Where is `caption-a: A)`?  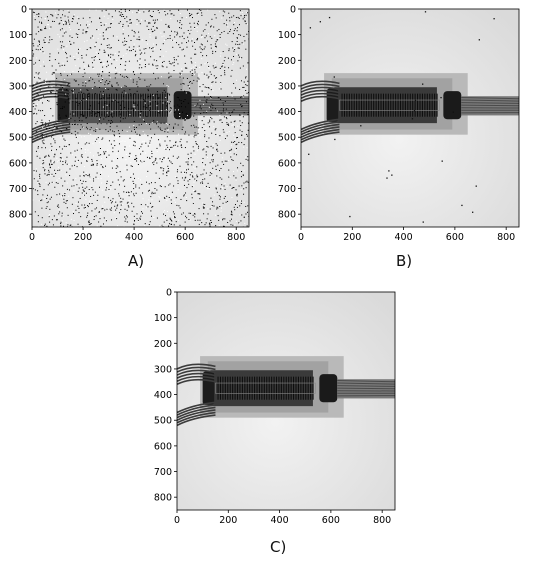 caption-a: A) is located at coordinates (136, 261).